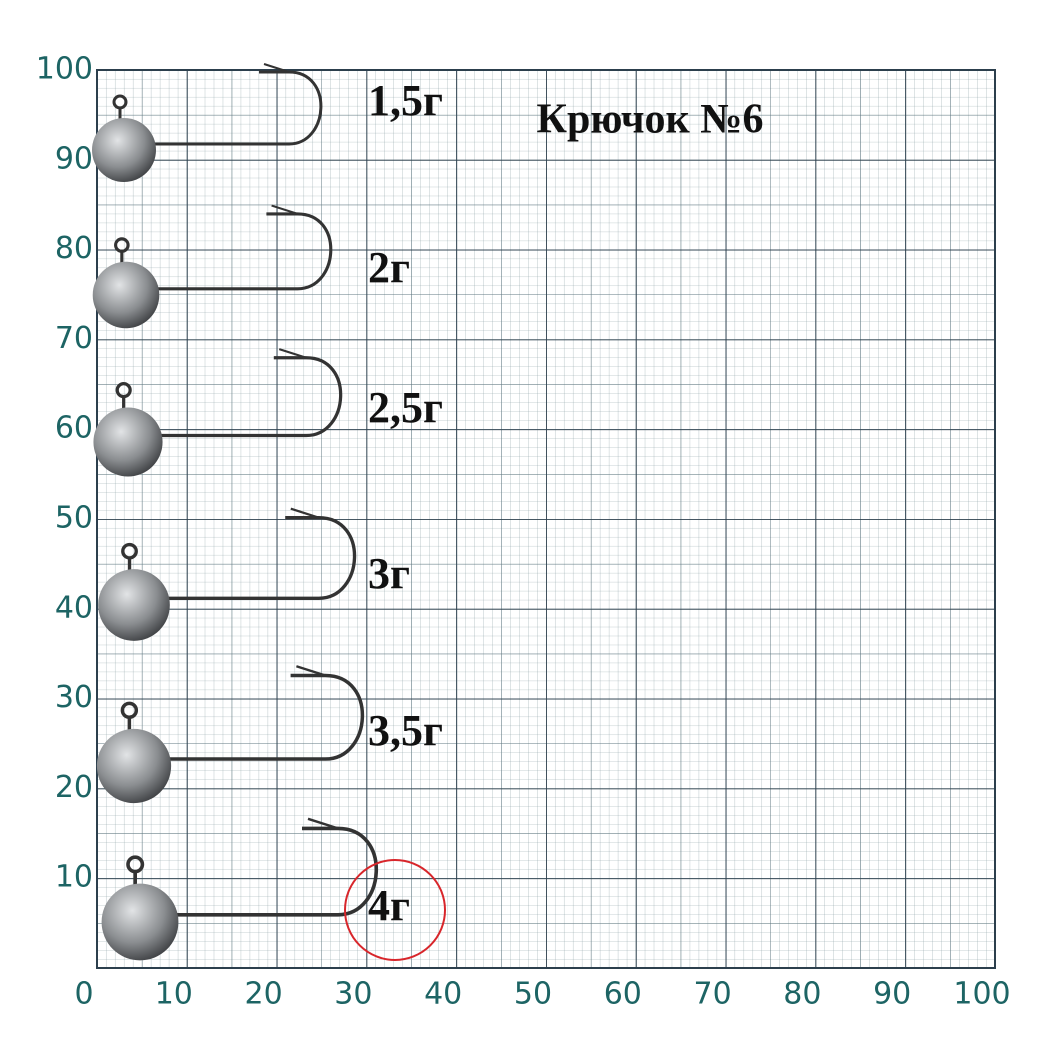 The image size is (1055, 1042). What do you see at coordinates (892, 994) in the screenshot?
I see `x-ruler-label: 90` at bounding box center [892, 994].